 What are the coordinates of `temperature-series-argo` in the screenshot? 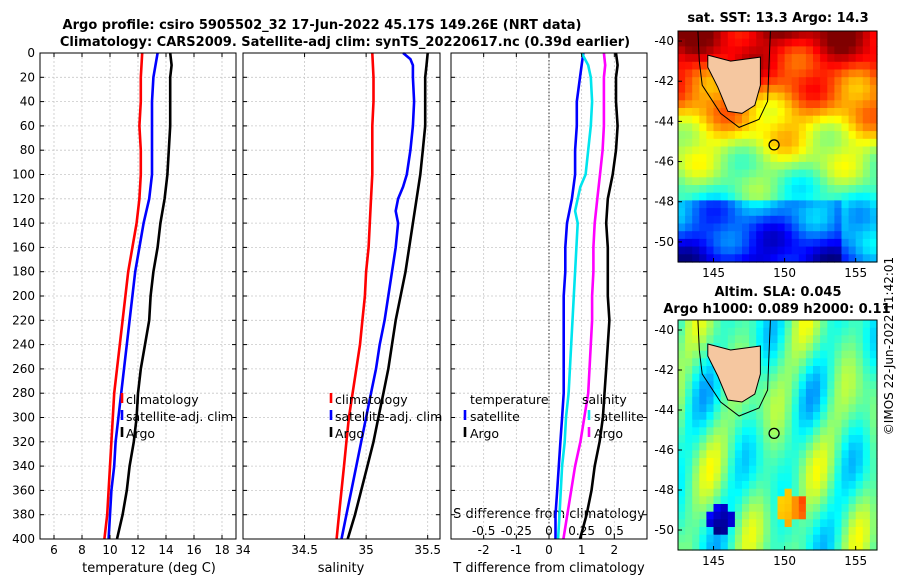 It's located at (144, 296).